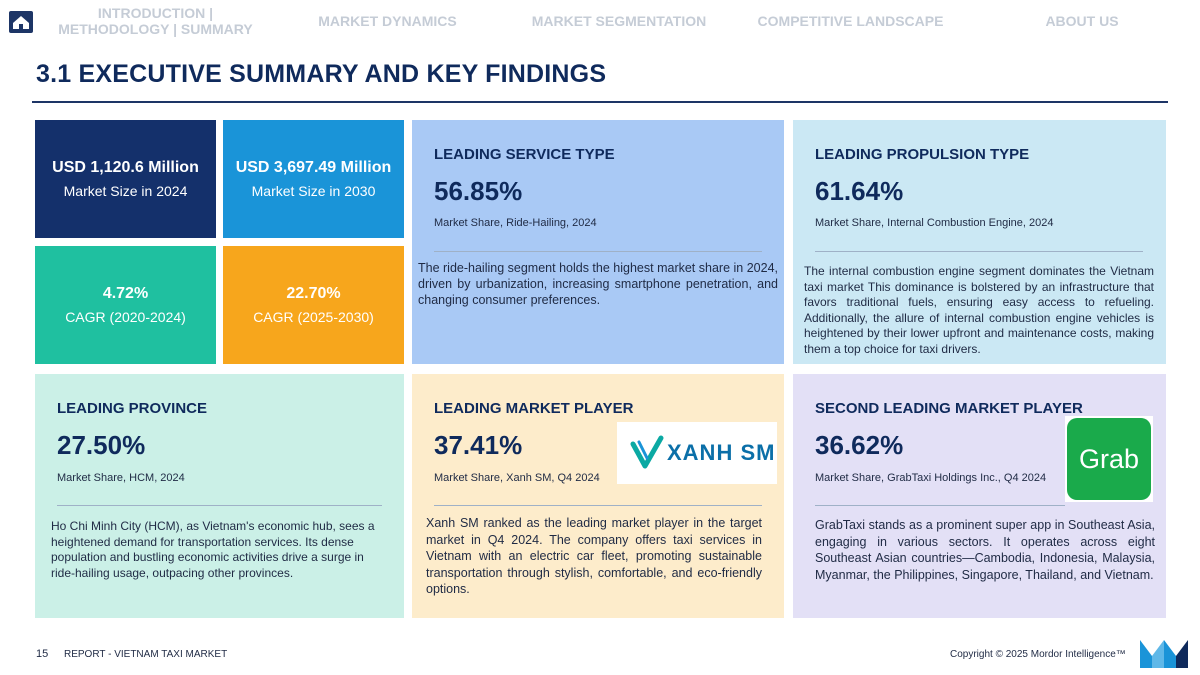  I want to click on report-name: REPORT - VIETNAM TAXI MARKET, so click(146, 654).